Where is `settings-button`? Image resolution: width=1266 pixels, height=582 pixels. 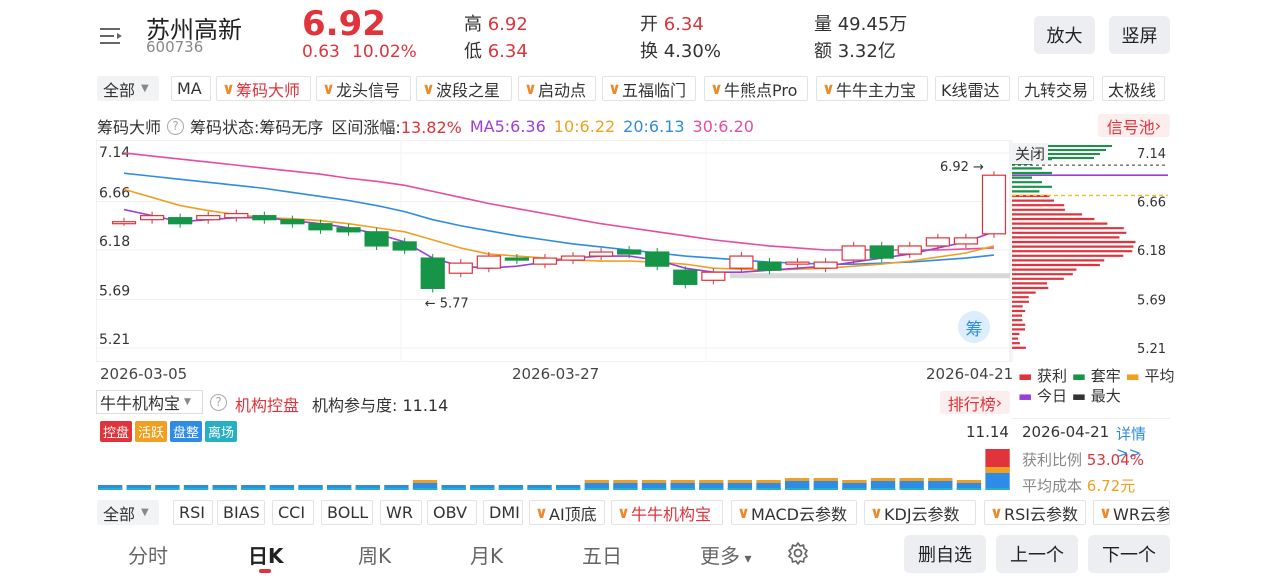 settings-button is located at coordinates (798, 553).